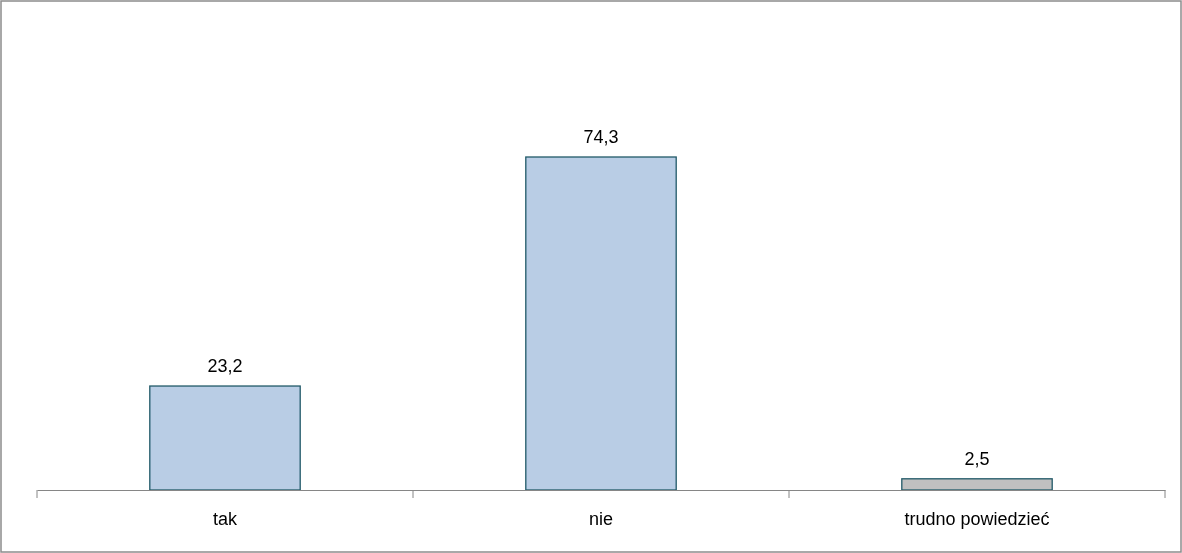 This screenshot has height=553, width=1182. Describe the element at coordinates (977, 458) in the screenshot. I see `data-label: 2,5` at that location.